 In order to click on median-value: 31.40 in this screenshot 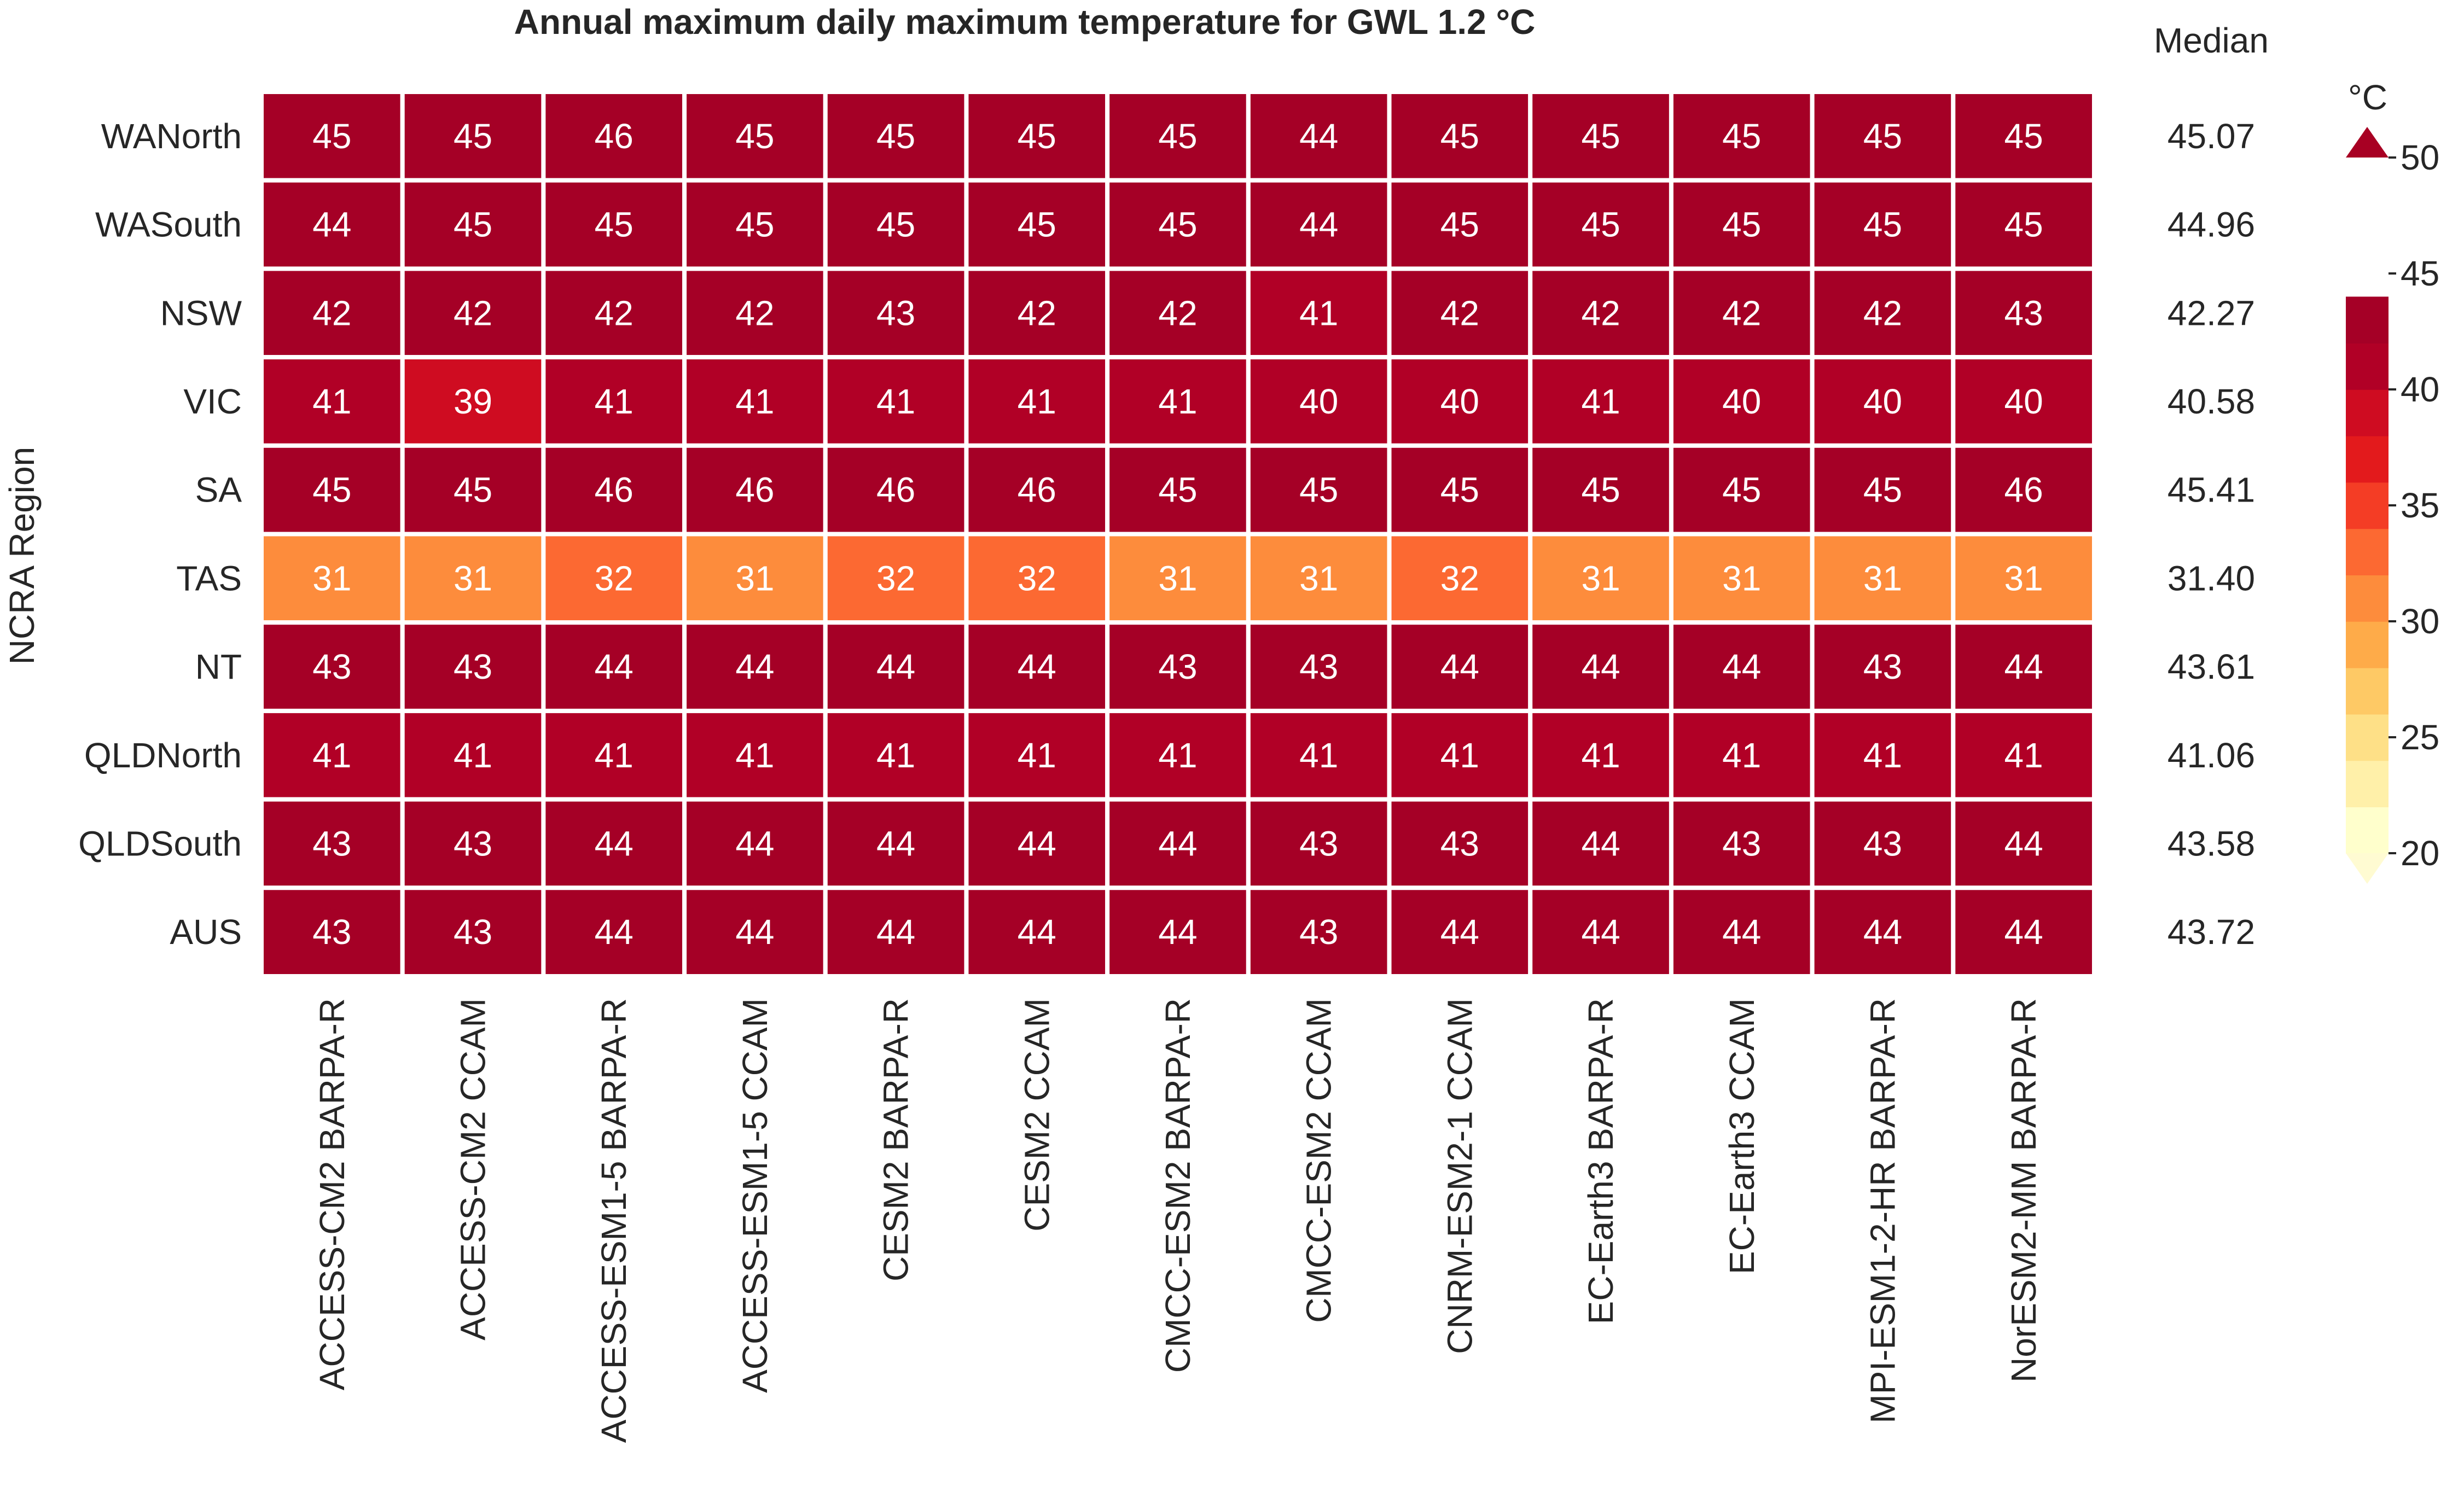, I will do `click(2211, 578)`.